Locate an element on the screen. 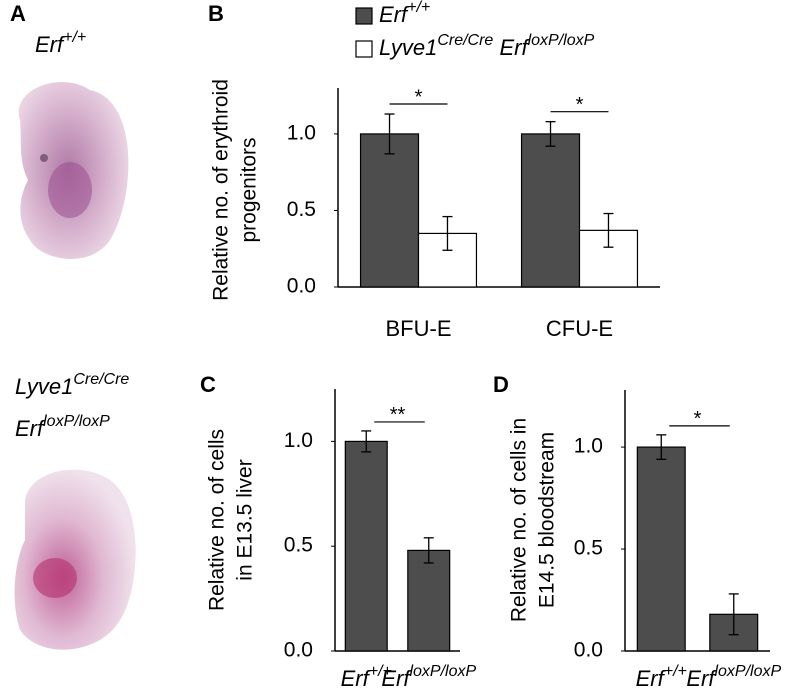 This screenshot has width=800, height=694. y-axis-label: E14.5 bloodstream is located at coordinates (547, 520).